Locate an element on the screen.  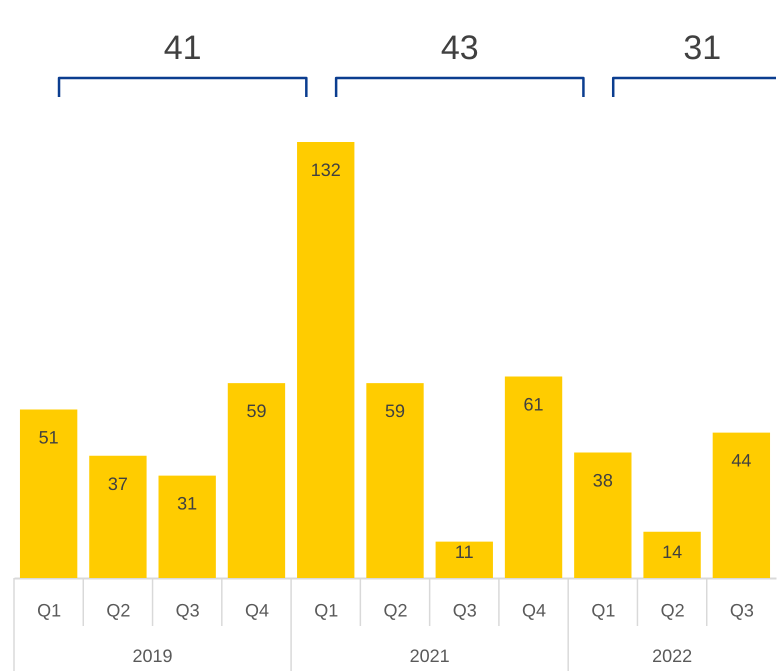
text: 41 is located at coordinates (183, 48).